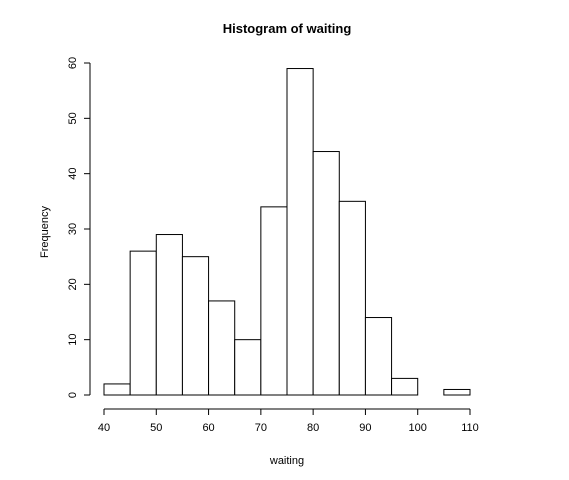  What do you see at coordinates (73, 284) in the screenshot?
I see `y-tick-label: 20` at bounding box center [73, 284].